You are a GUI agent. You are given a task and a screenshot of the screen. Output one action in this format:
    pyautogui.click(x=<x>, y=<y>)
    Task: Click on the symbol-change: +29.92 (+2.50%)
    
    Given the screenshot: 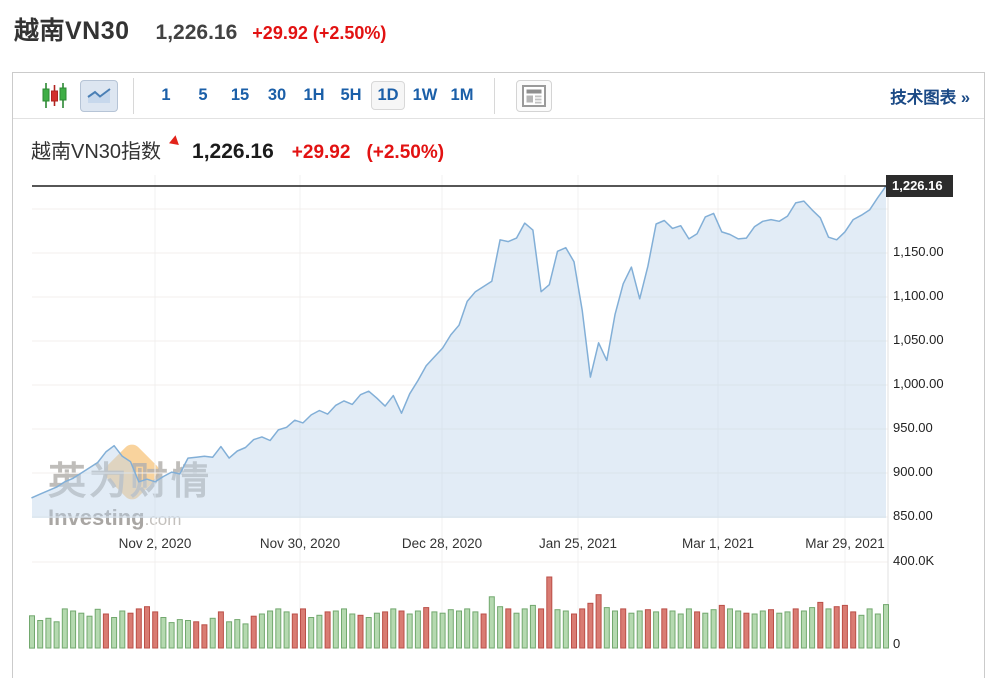 What is the action you would take?
    pyautogui.click(x=319, y=33)
    